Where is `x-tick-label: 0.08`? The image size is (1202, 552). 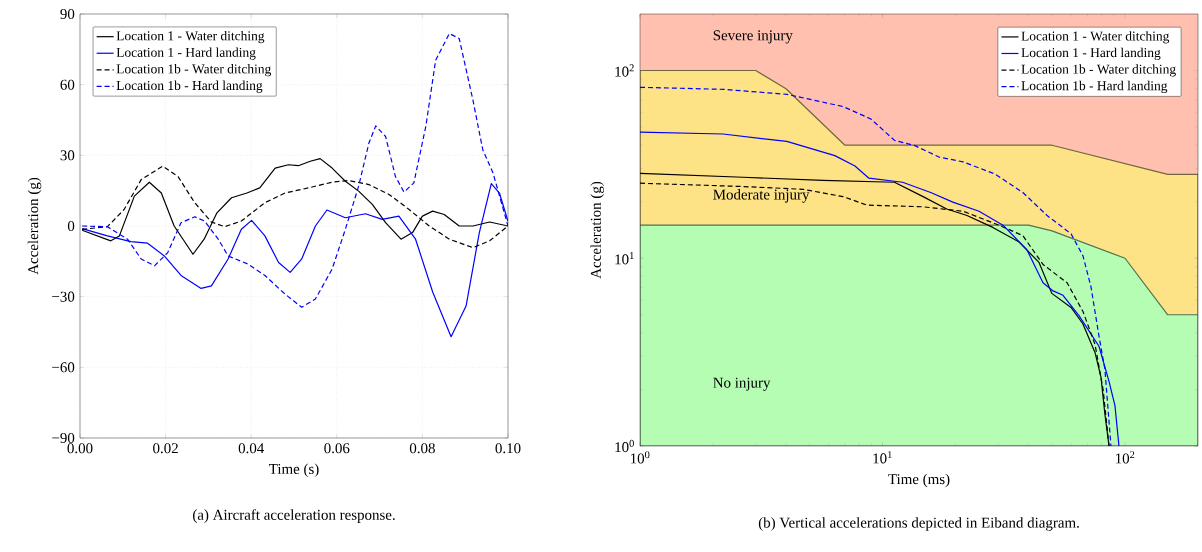 x-tick-label: 0.08 is located at coordinates (422, 448).